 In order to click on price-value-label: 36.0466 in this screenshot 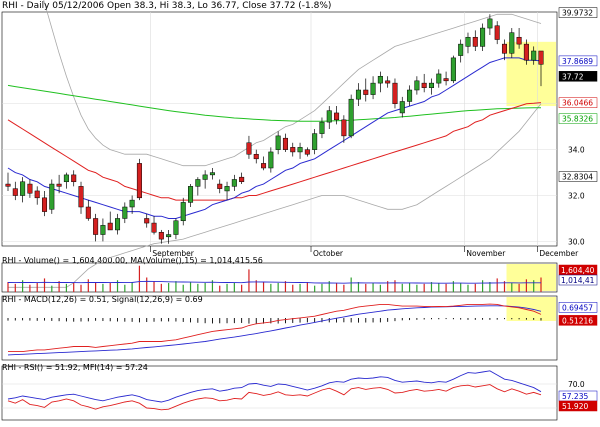, I will do `click(577, 103)`.